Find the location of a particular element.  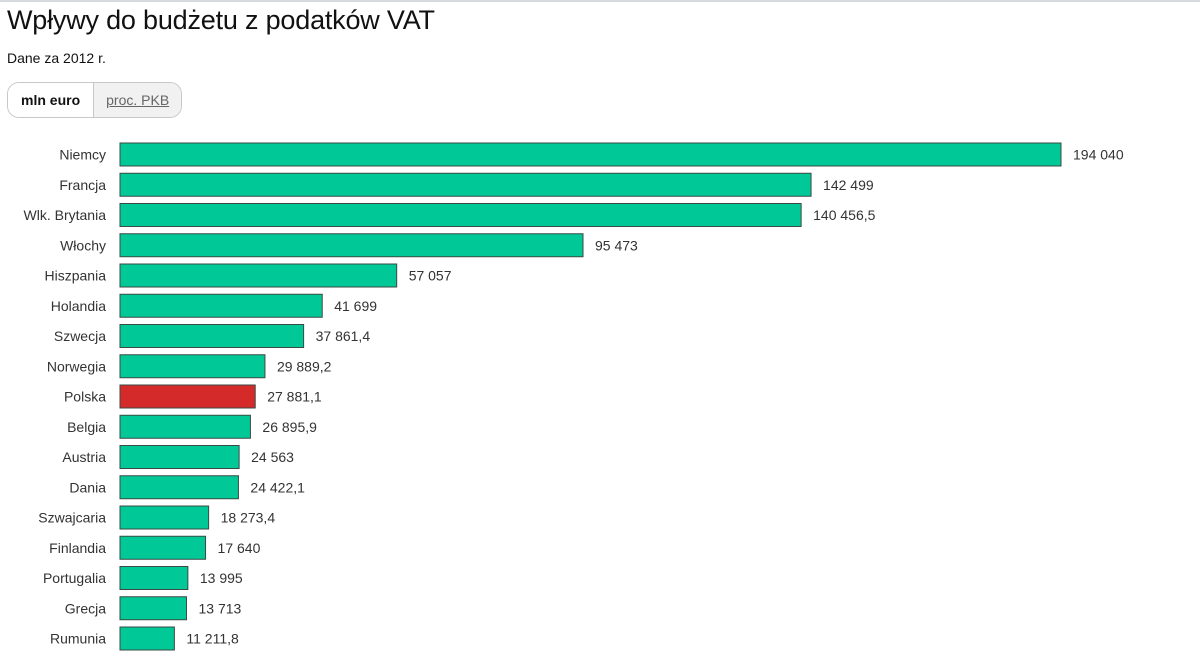

bar-szwecja is located at coordinates (212, 336).